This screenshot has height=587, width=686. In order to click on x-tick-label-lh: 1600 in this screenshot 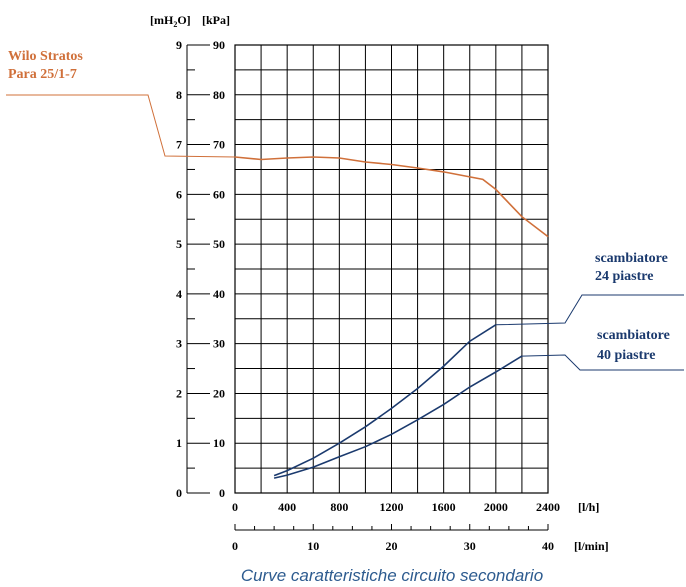, I will do `click(444, 507)`.